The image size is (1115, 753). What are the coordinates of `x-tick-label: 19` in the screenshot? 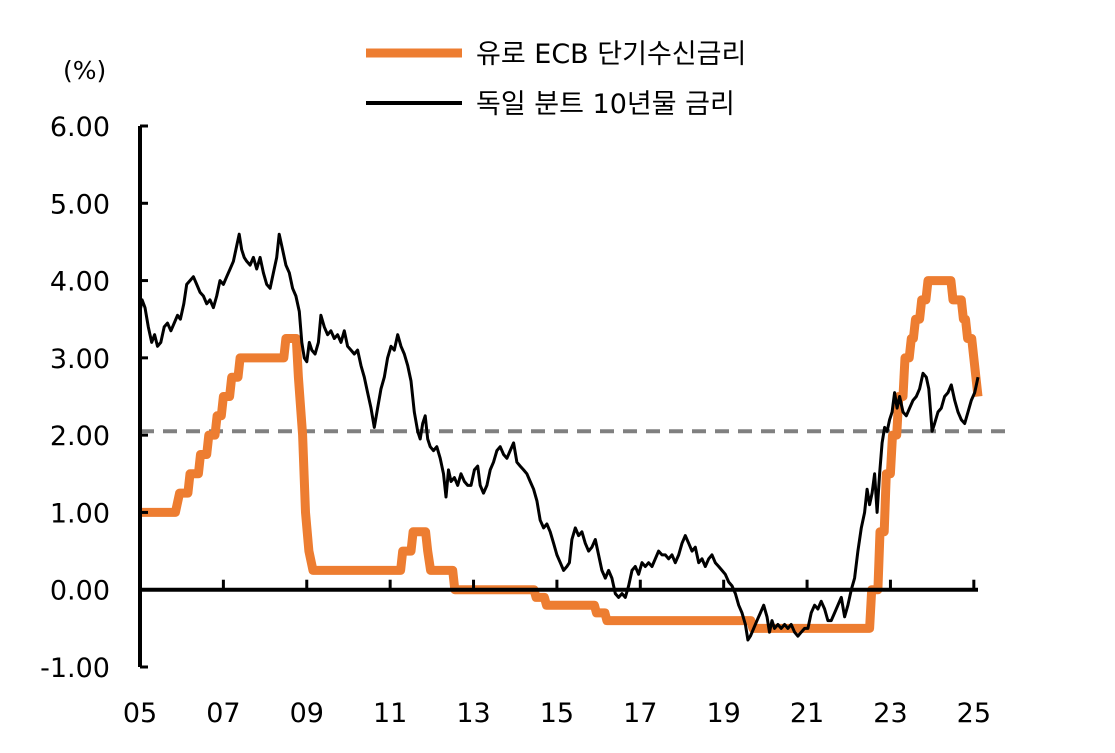 It's located at (724, 713).